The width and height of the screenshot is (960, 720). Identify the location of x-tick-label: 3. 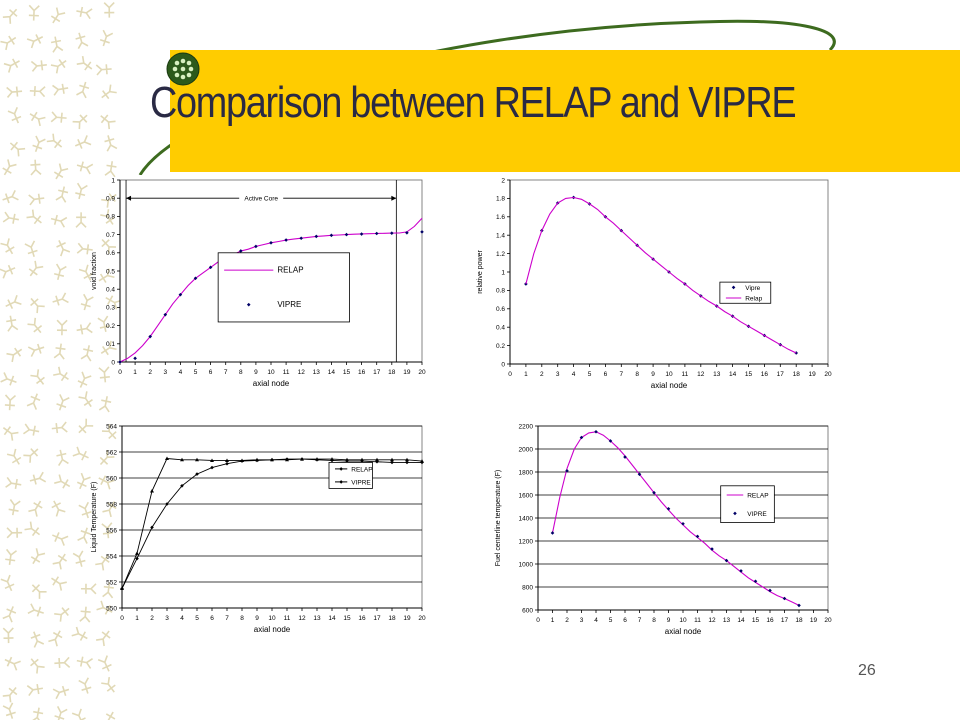
(165, 372).